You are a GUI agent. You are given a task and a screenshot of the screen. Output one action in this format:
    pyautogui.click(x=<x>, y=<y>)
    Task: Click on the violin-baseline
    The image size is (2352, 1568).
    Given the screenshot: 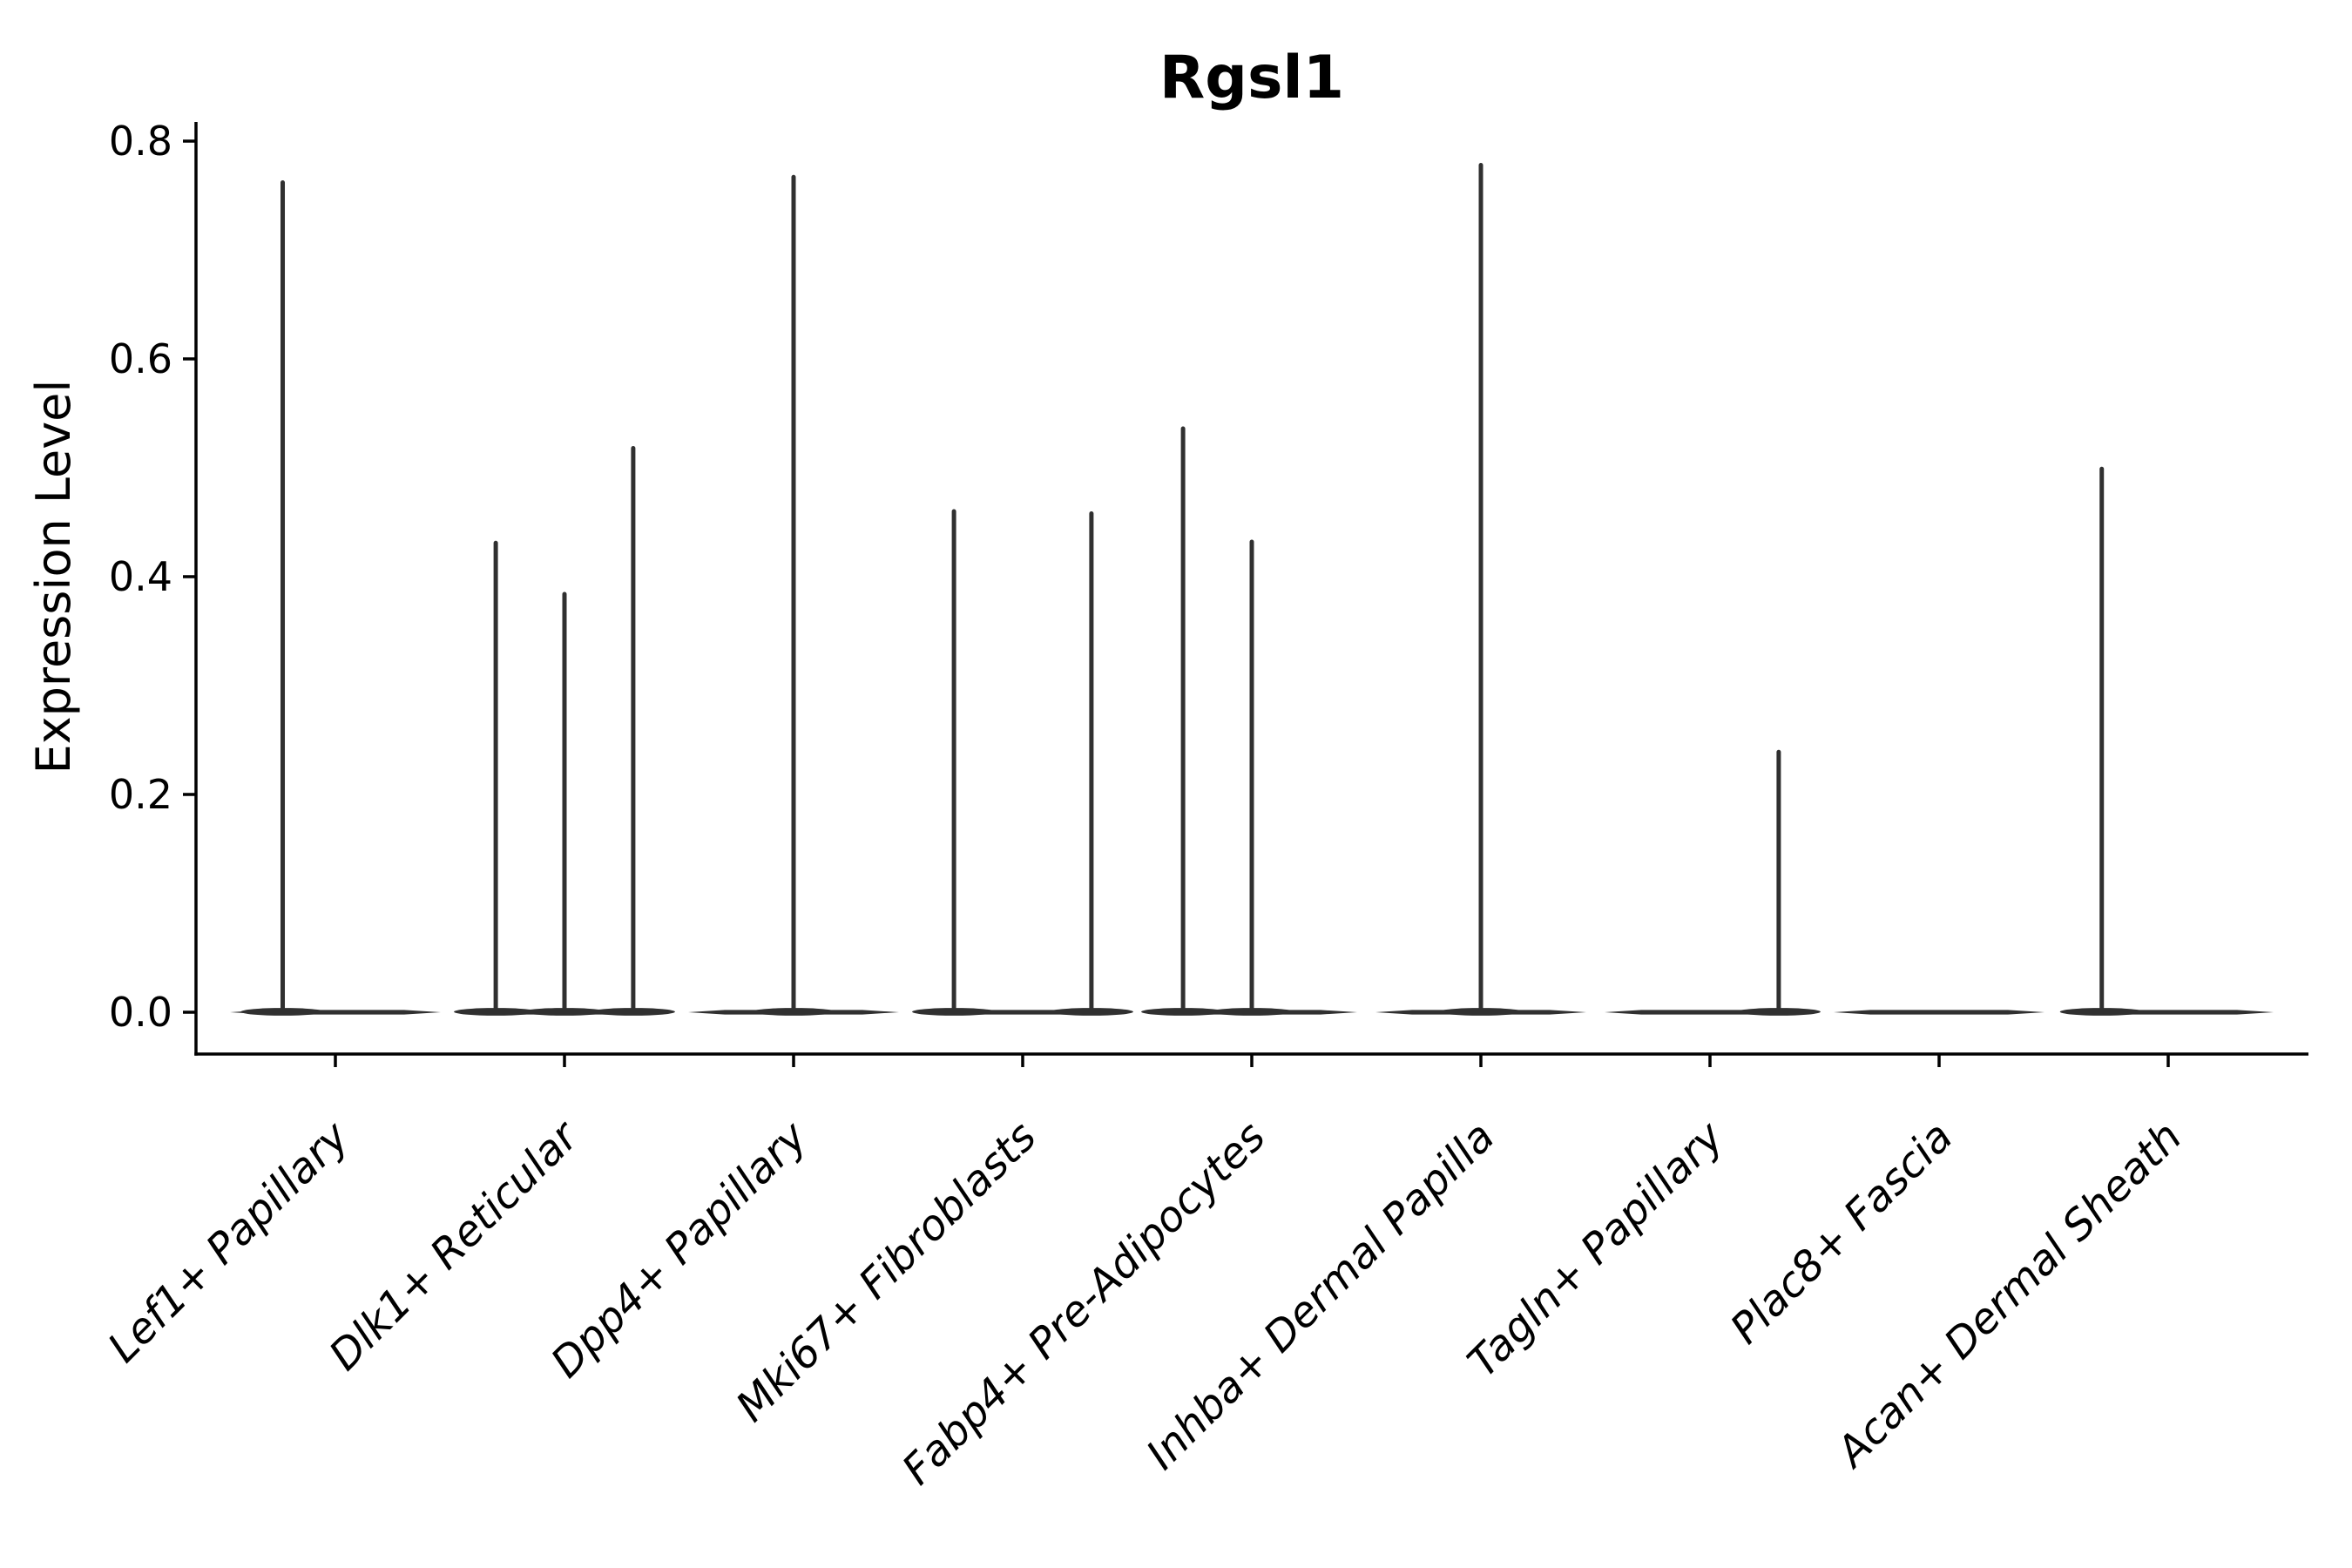 What is the action you would take?
    pyautogui.click(x=1939, y=1013)
    